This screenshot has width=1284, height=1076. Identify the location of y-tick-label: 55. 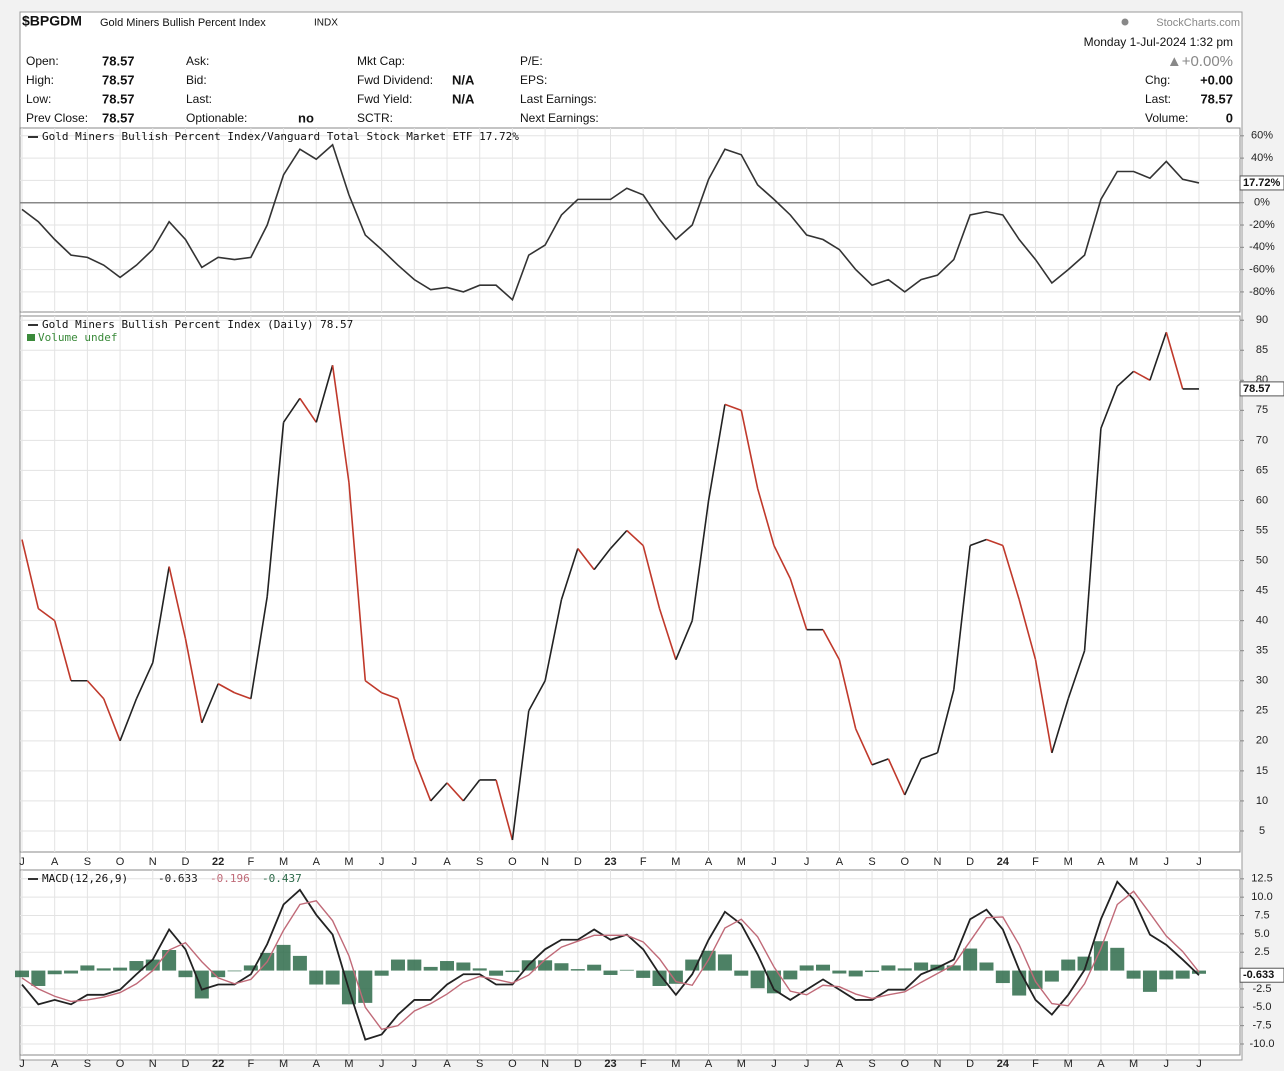
(1262, 530).